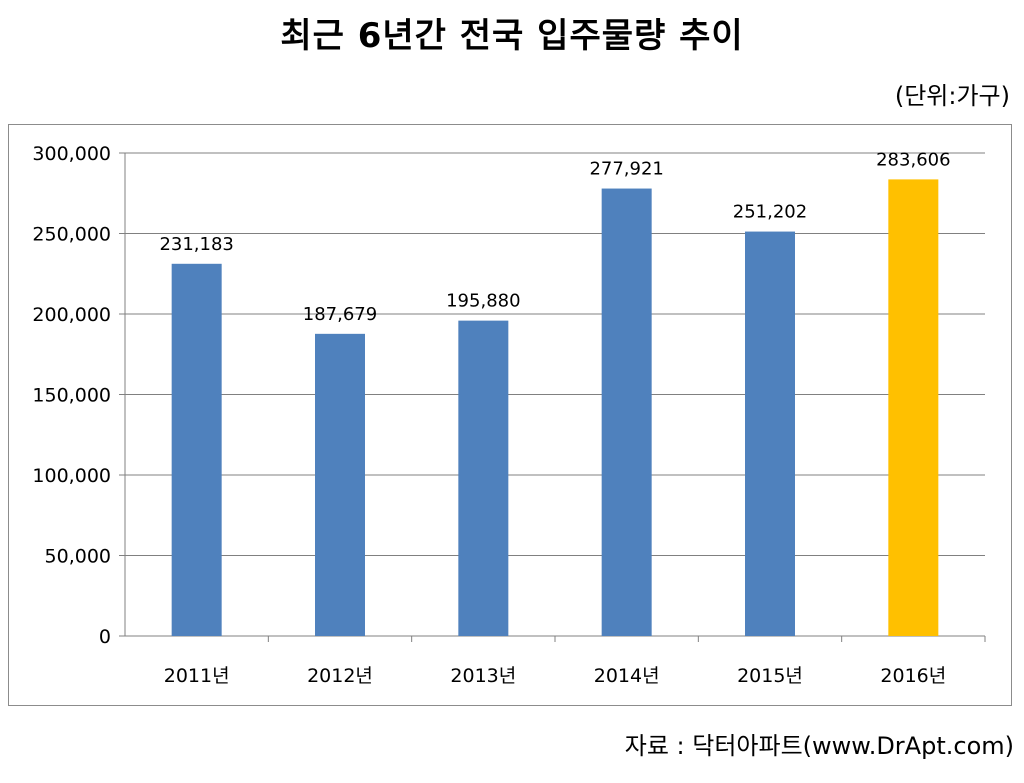 The image size is (1024, 783). Describe the element at coordinates (71, 476) in the screenshot. I see `y-tick-label: 100,000` at that location.